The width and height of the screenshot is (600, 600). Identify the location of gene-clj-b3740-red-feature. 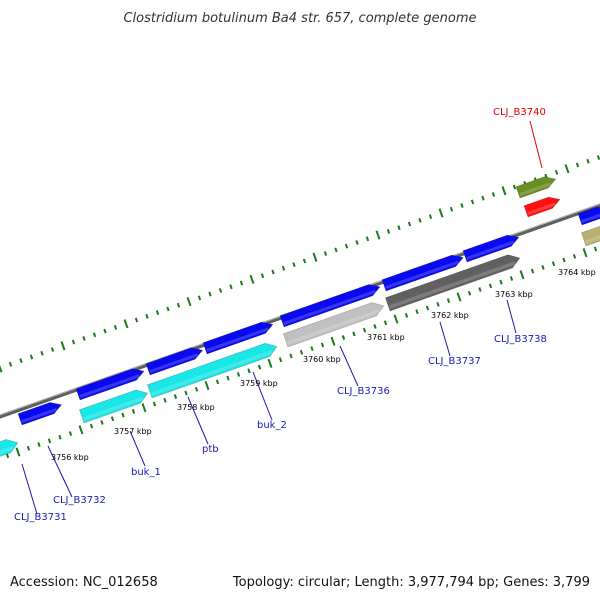
(542, 207).